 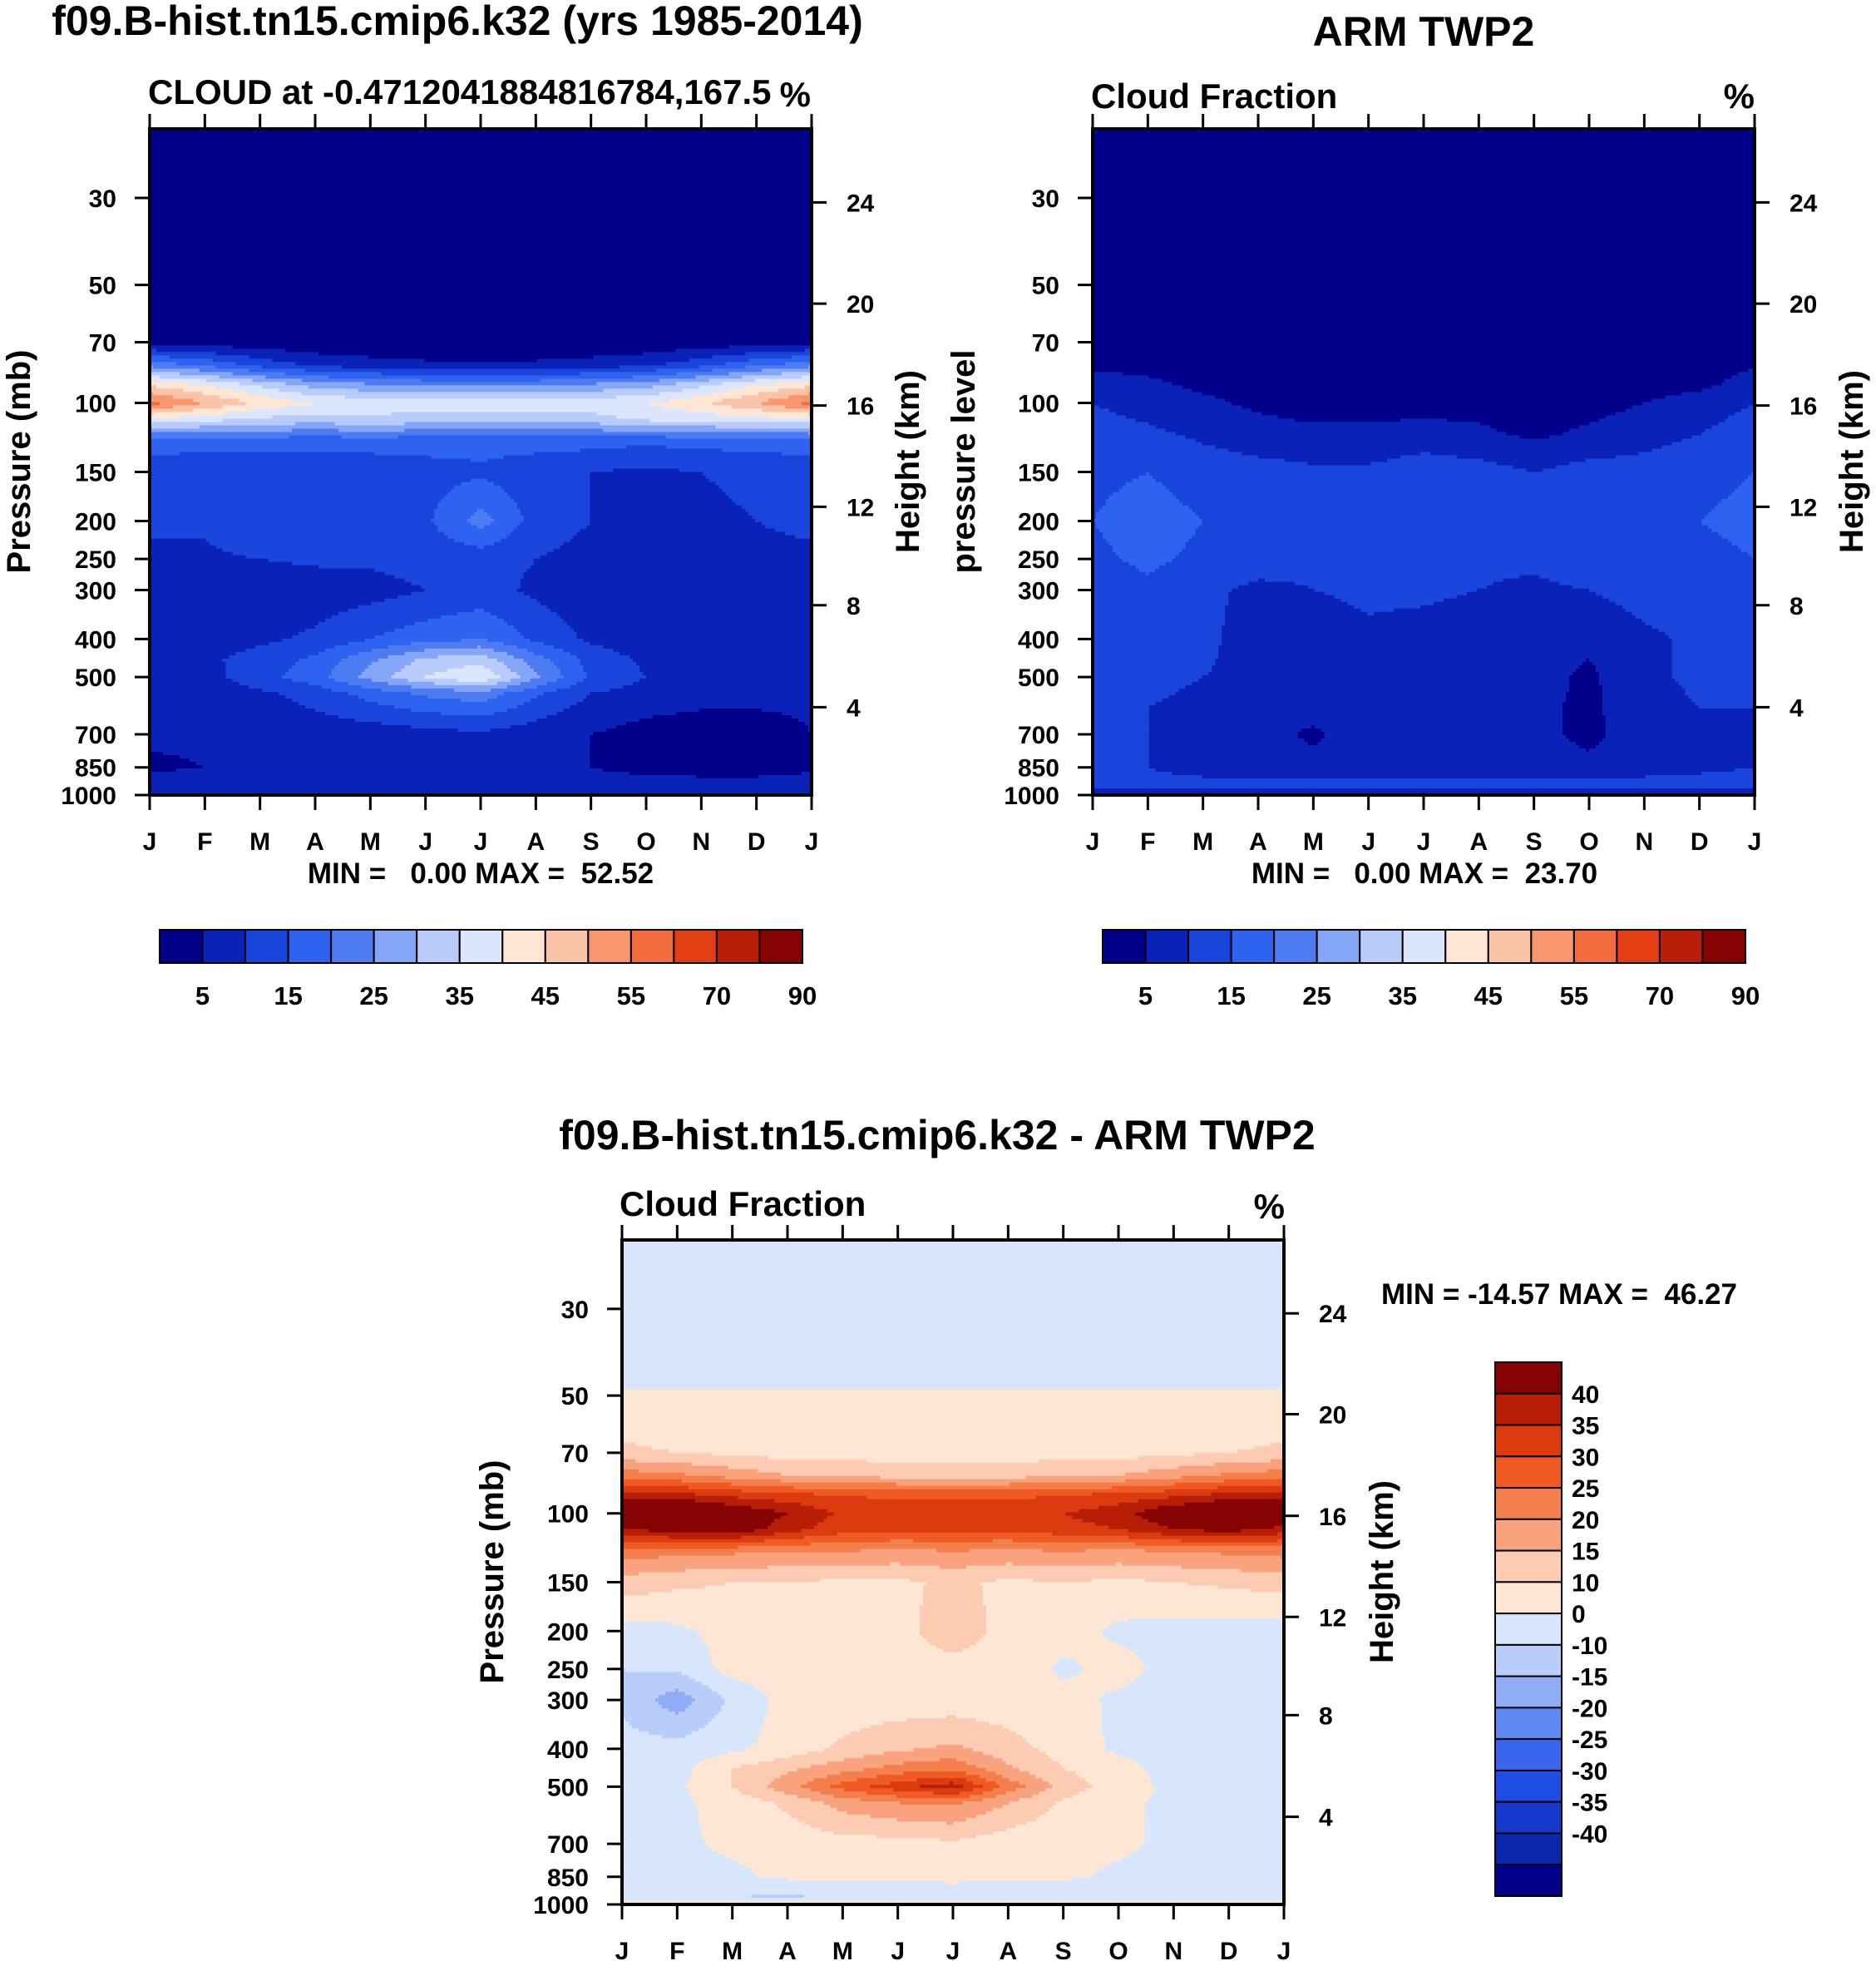 I want to click on y-tick-label: 200, so click(x=568, y=1632).